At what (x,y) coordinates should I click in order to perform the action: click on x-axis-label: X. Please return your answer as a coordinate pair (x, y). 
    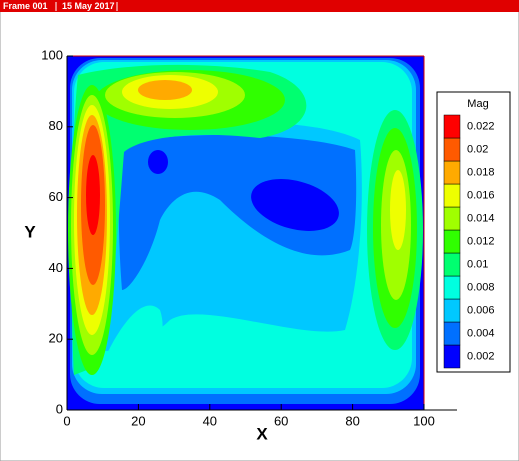
    Looking at the image, I should click on (262, 433).